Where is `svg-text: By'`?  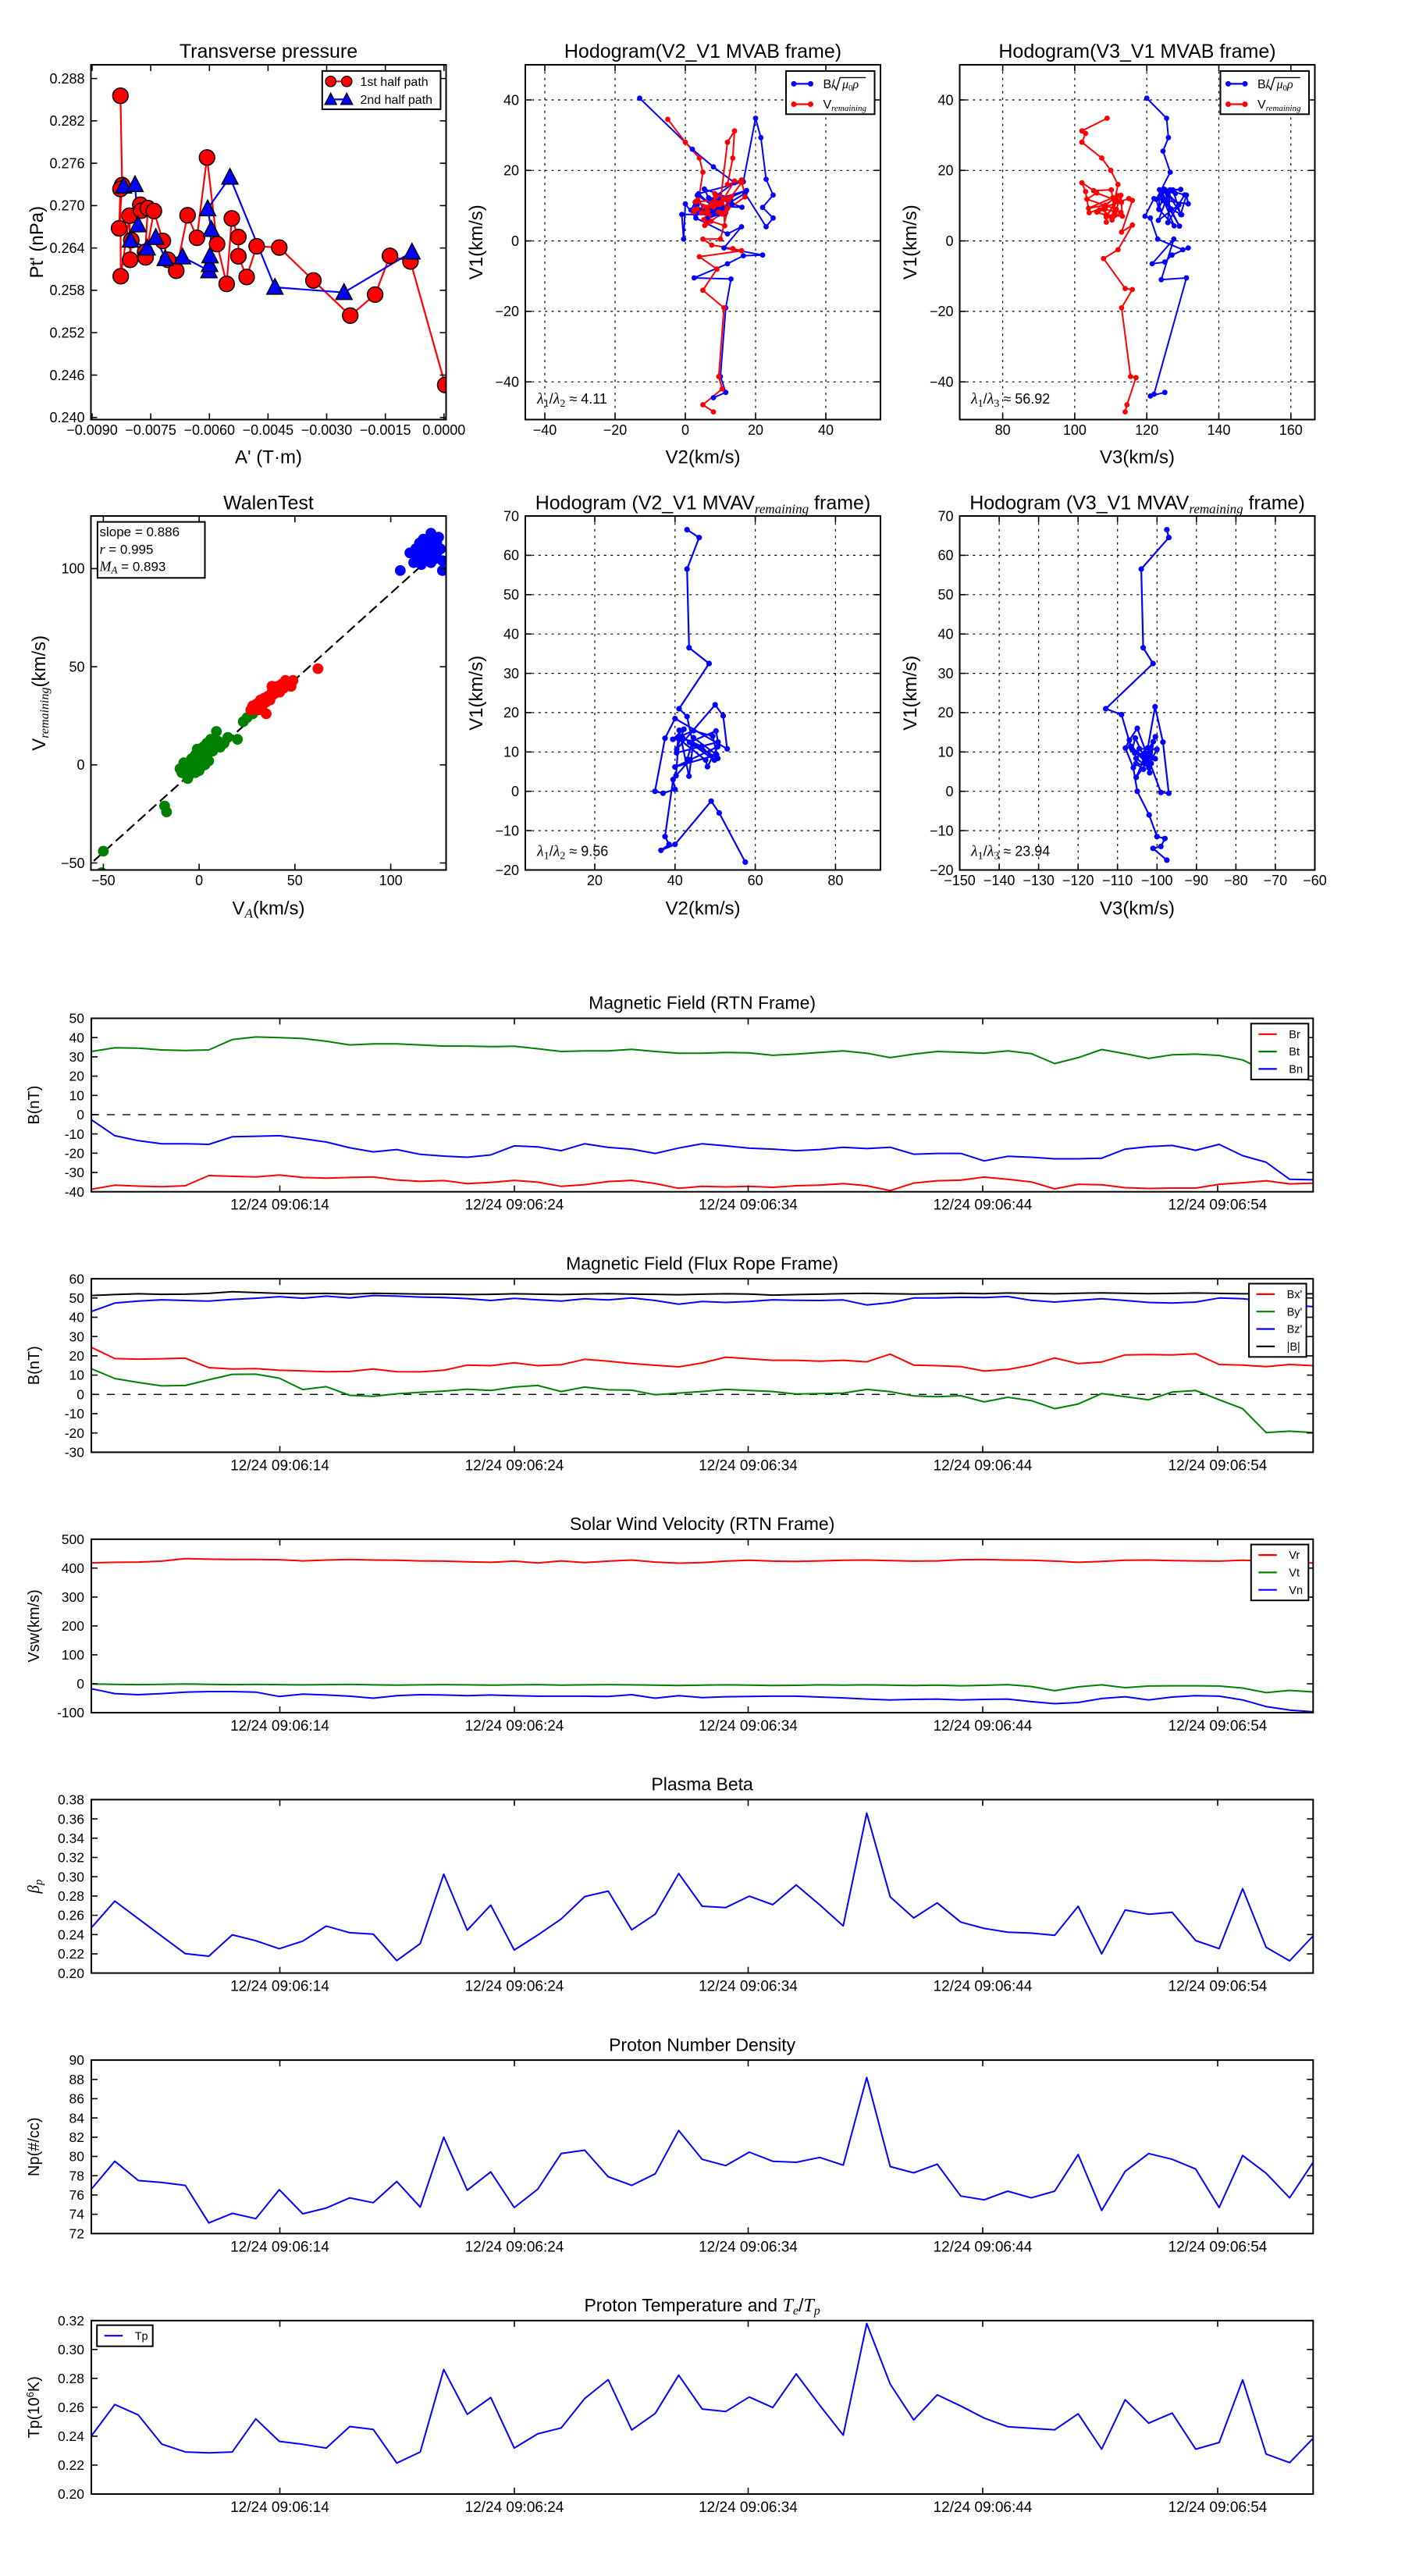 svg-text: By' is located at coordinates (1295, 1312).